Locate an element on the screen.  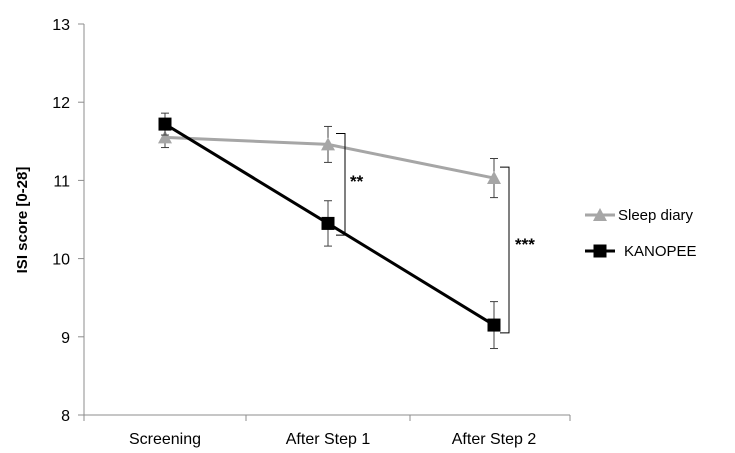
legend-label: Sleep diary is located at coordinates (656, 215).